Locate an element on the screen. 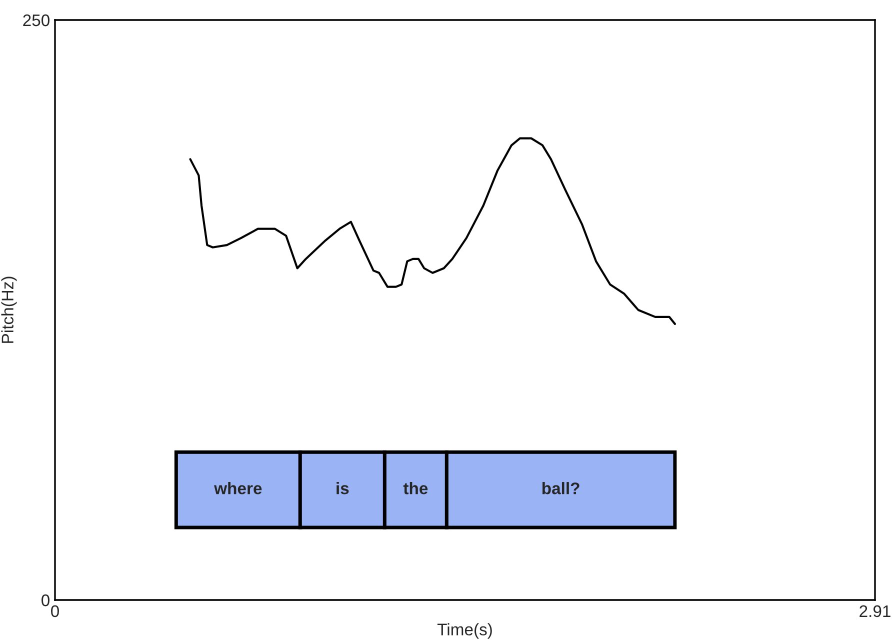 This screenshot has height=640, width=896. band-label: where is located at coordinates (238, 488).